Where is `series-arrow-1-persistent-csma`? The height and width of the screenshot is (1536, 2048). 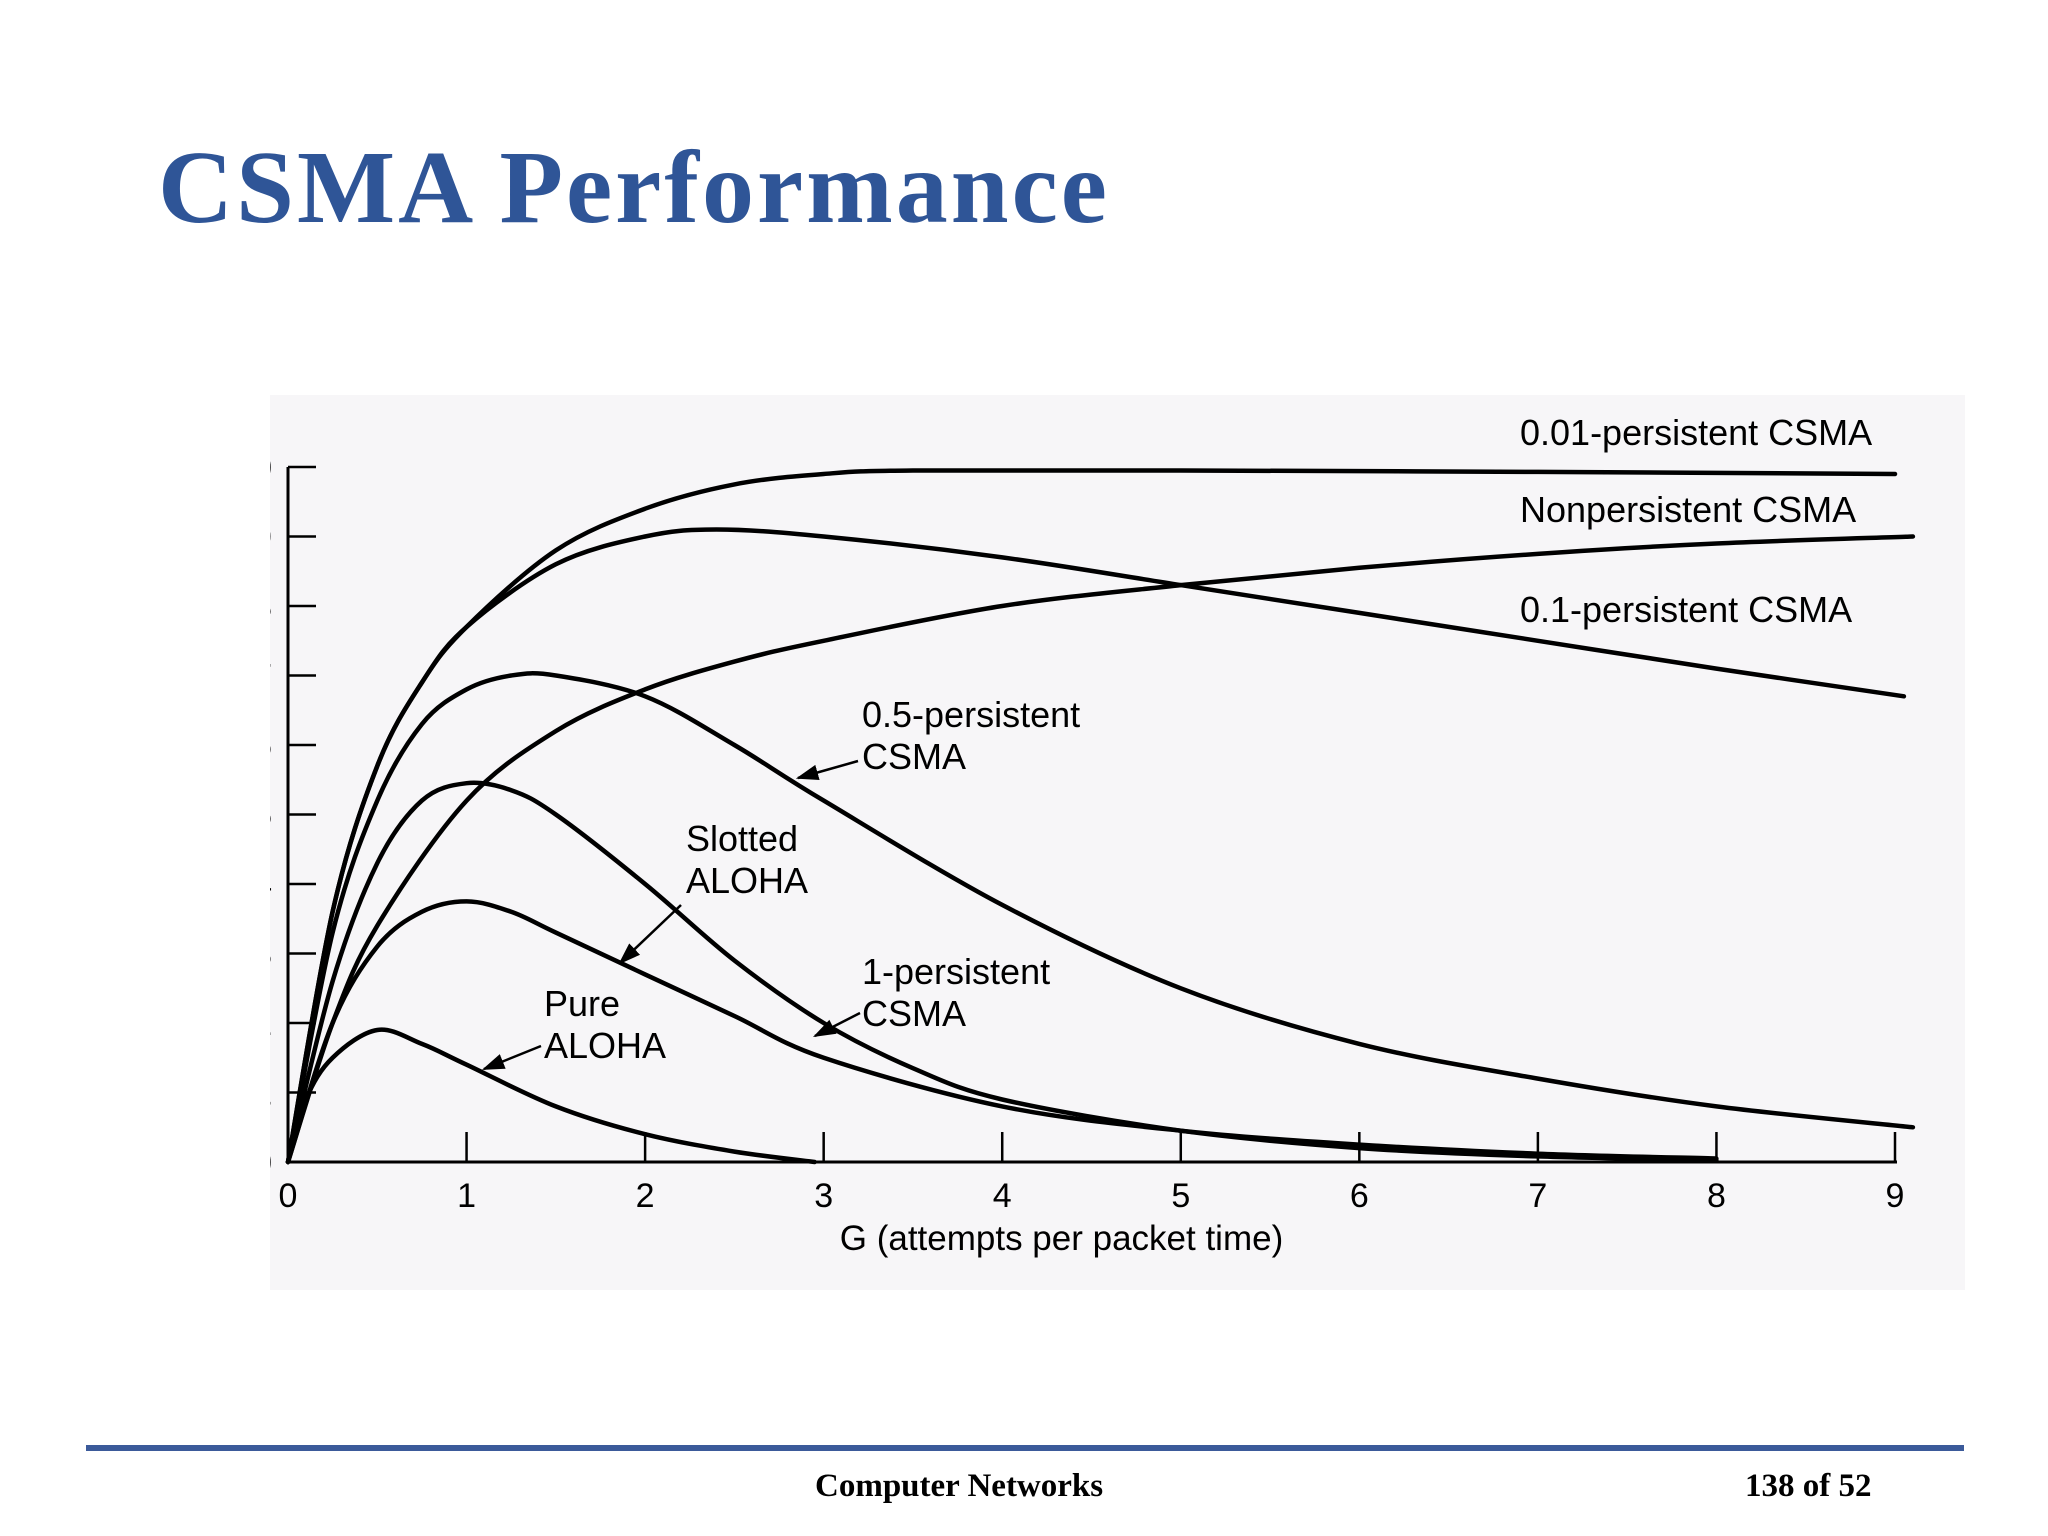
series-arrow-1-persistent-csma is located at coordinates (836, 1024).